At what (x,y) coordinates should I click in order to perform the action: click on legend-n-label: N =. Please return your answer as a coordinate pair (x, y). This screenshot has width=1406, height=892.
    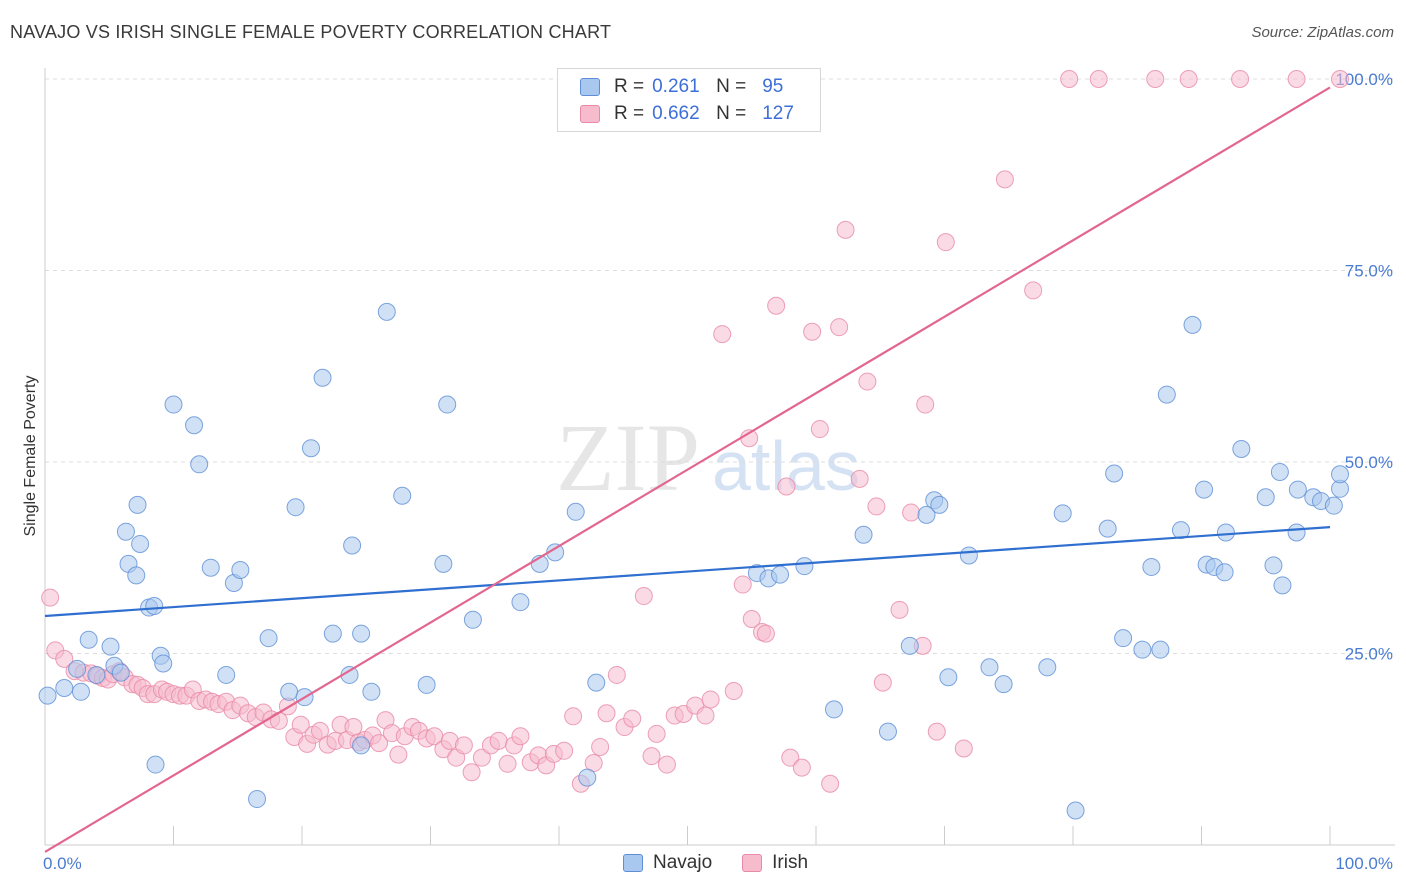
    Looking at the image, I should click on (731, 86).